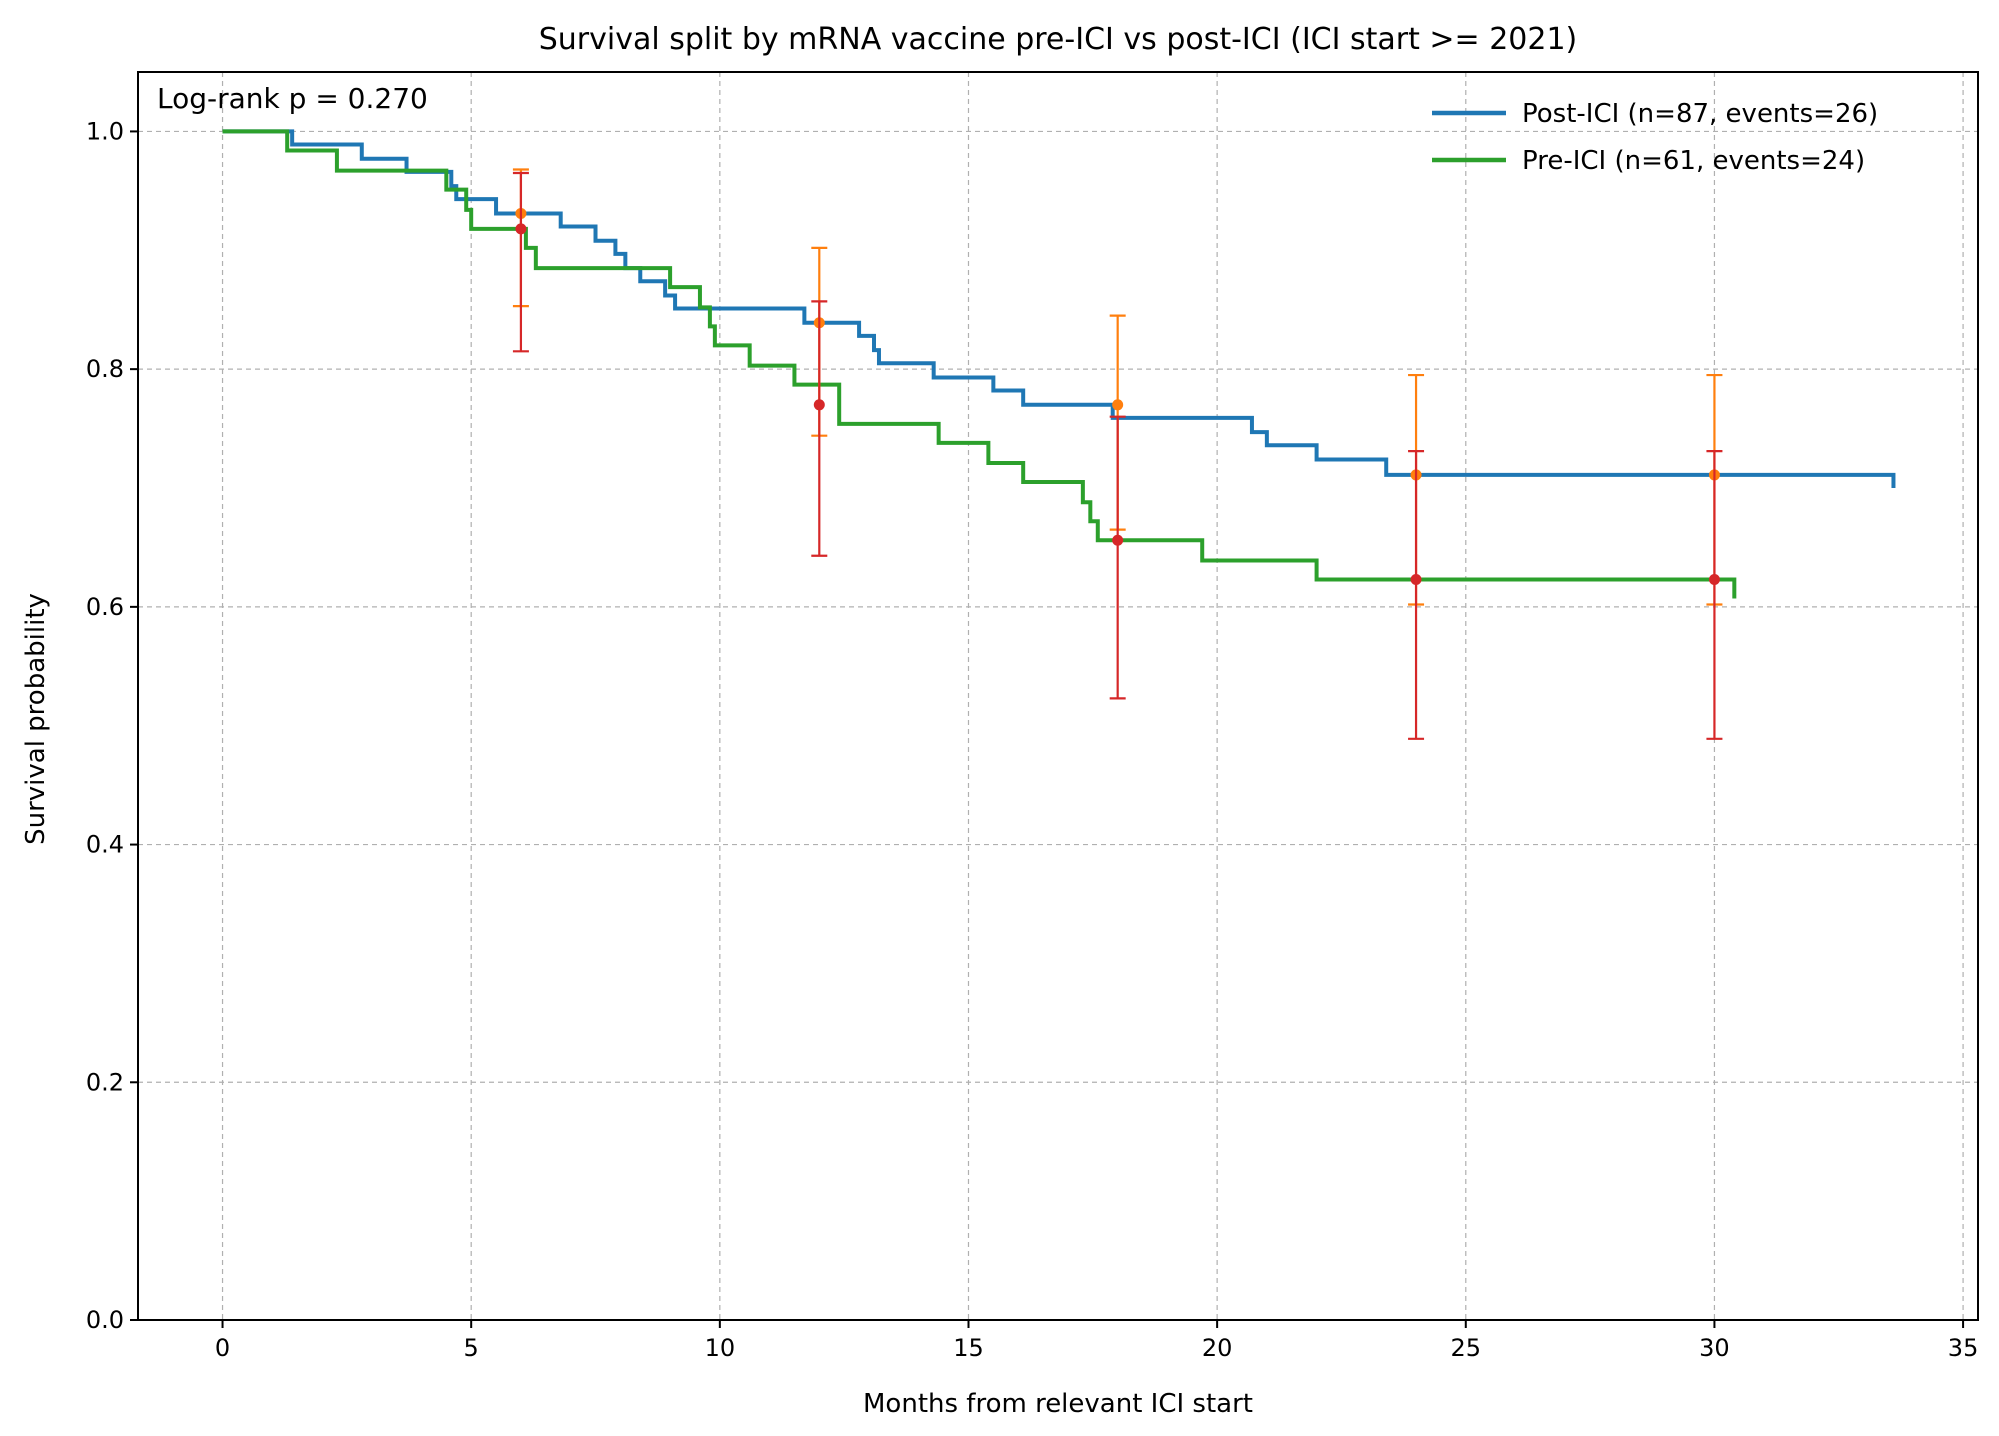 The image size is (1999, 1436). Describe the element at coordinates (1700, 114) in the screenshot. I see `legend-label-1: Post-ICI (n=87, events=26)` at that location.